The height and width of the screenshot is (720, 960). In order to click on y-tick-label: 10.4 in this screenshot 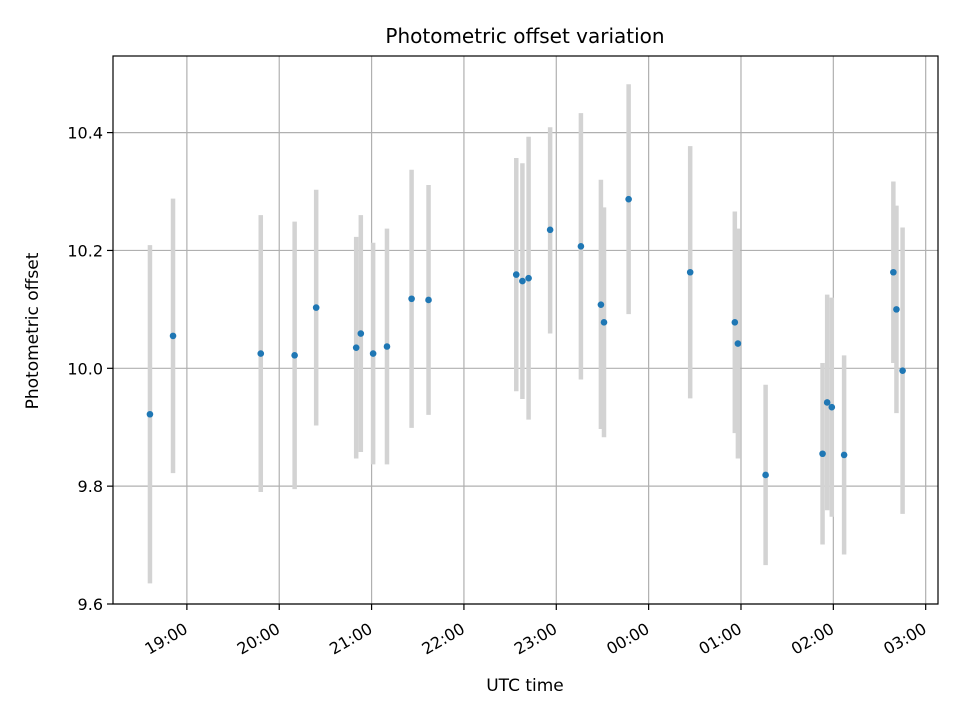, I will do `click(85, 133)`.